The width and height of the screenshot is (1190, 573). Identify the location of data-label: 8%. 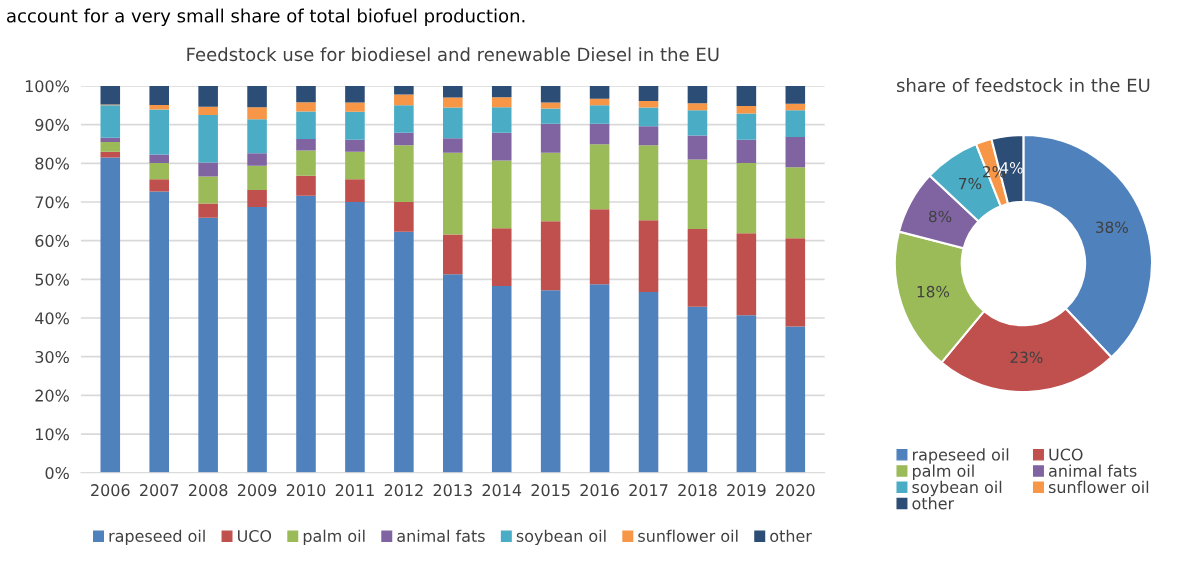
(940, 216).